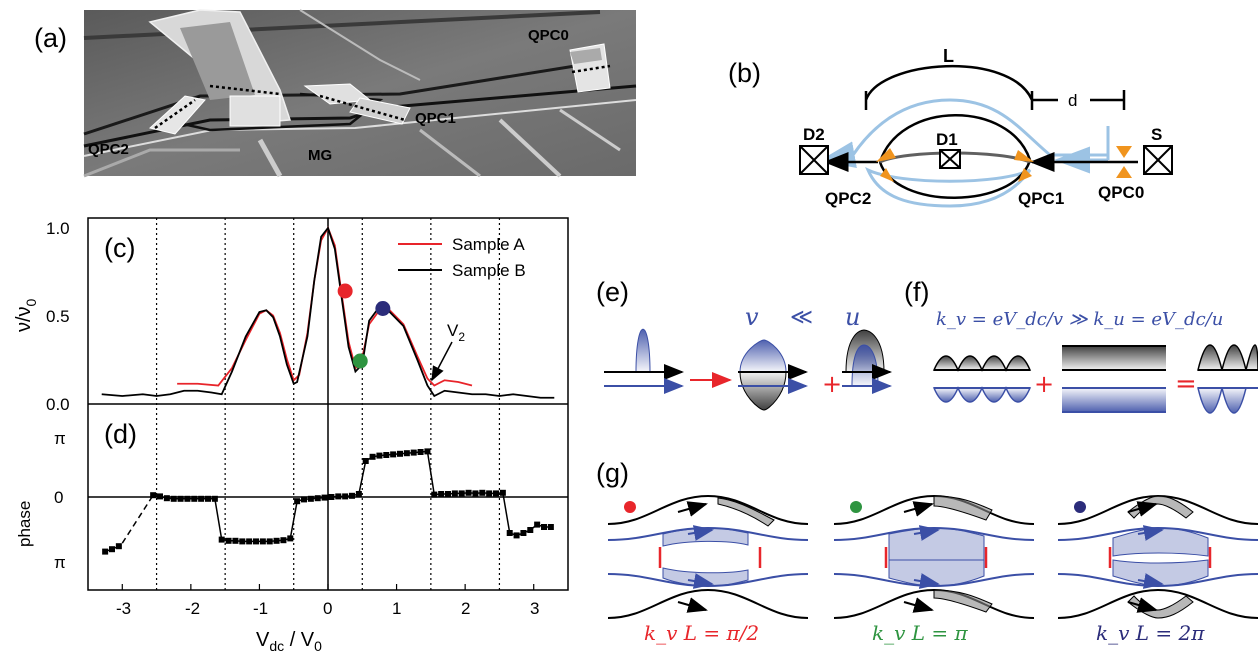 This screenshot has width=1258, height=654. I want to click on x-tick-neg1: -1, so click(260, 608).